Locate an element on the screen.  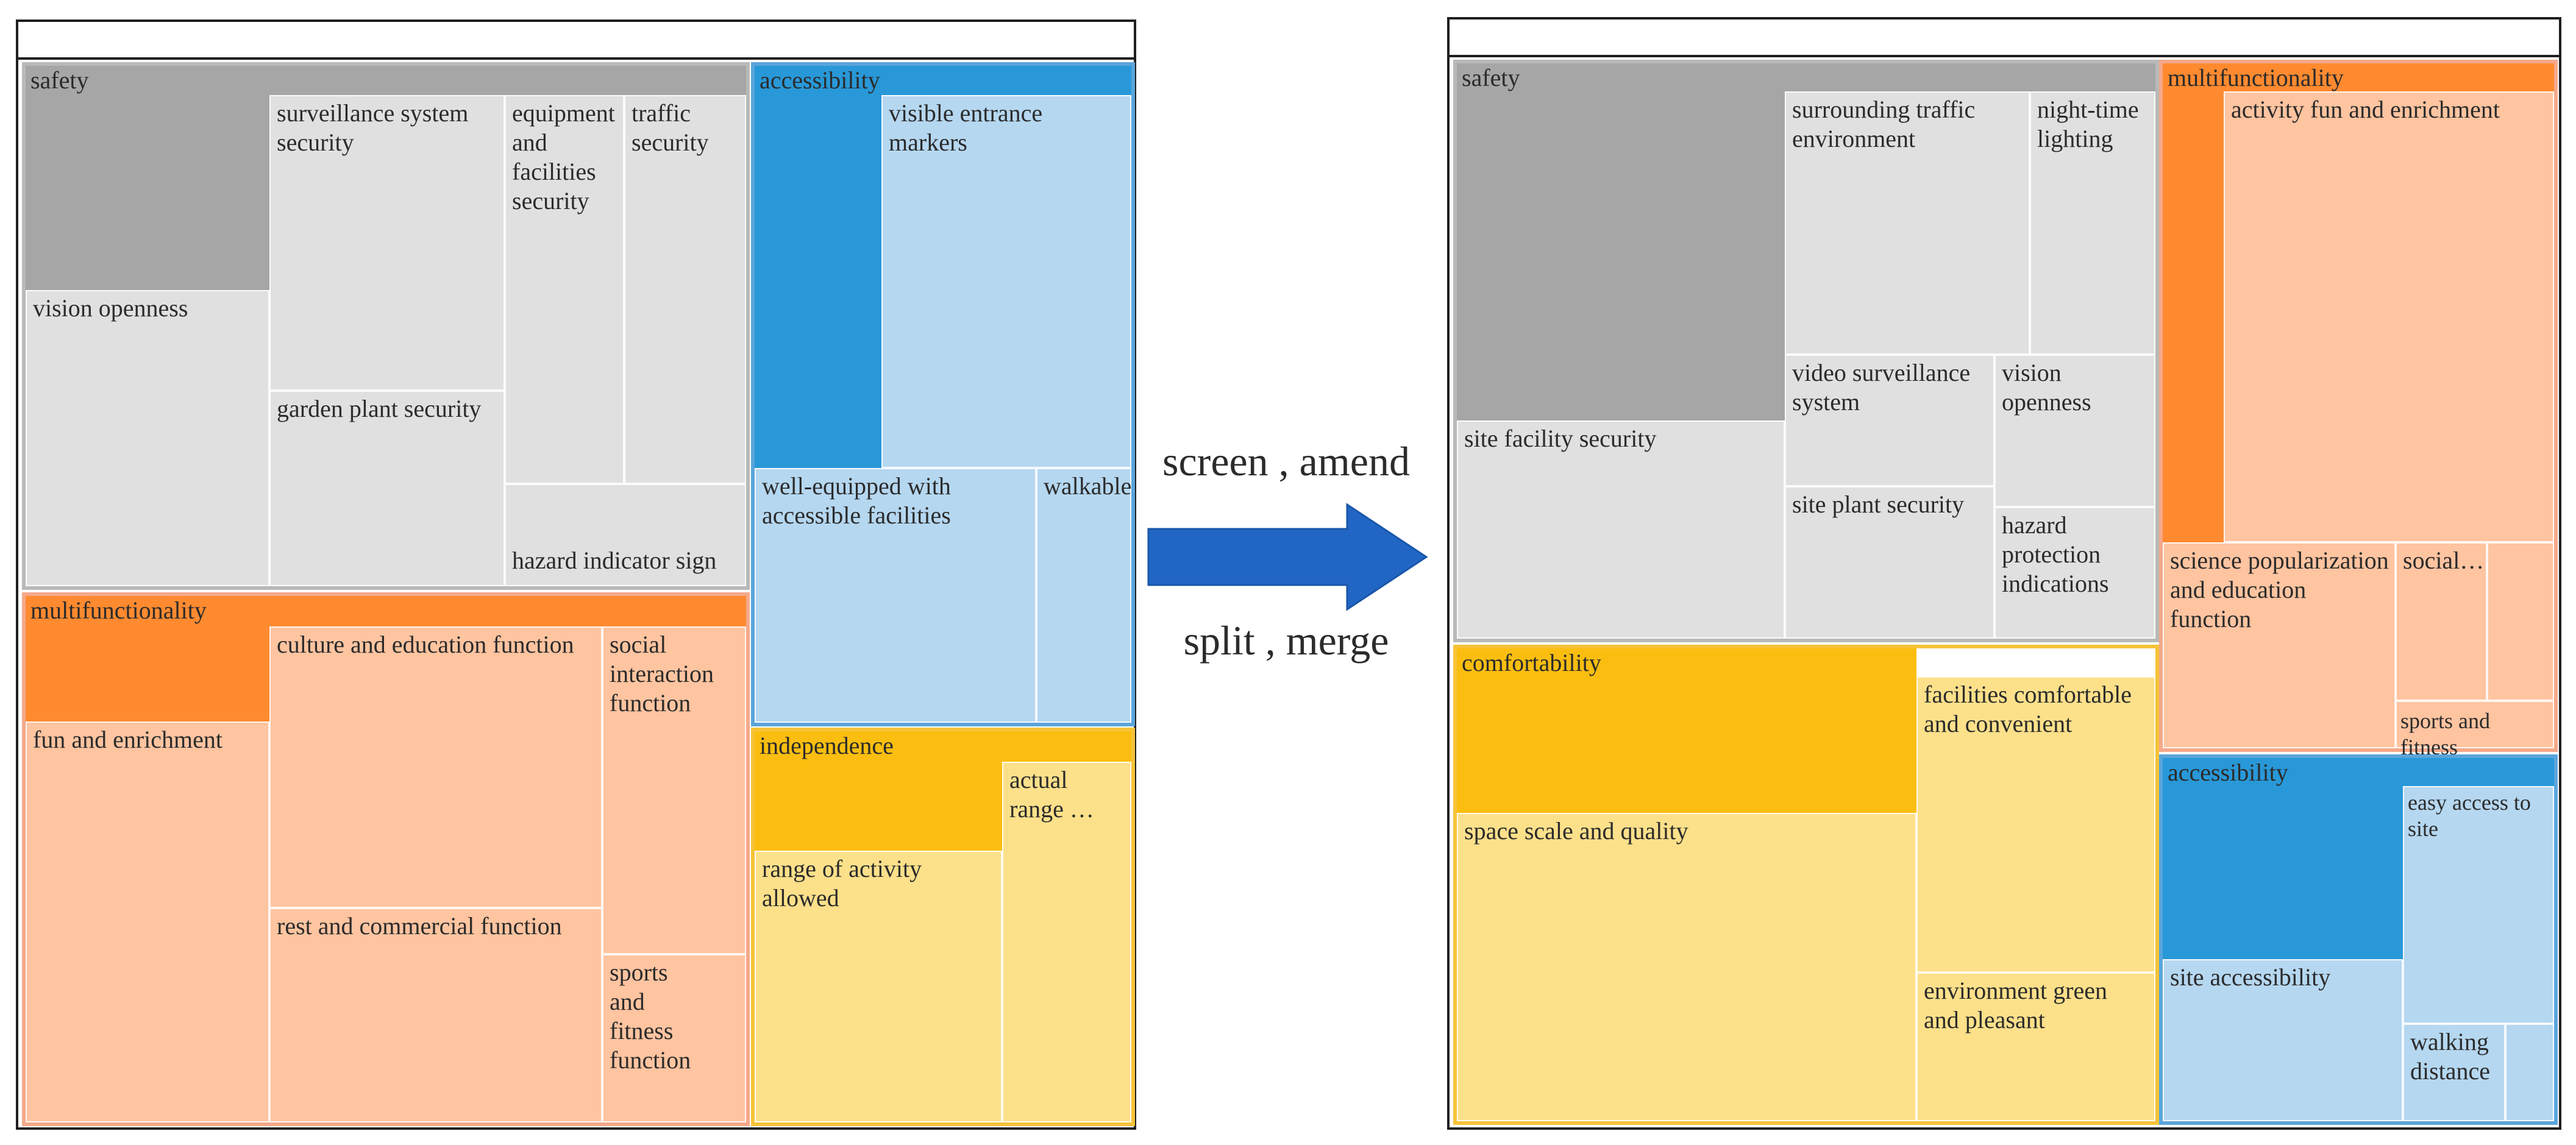
right-accessibility-header-block is located at coordinates (2283, 858).